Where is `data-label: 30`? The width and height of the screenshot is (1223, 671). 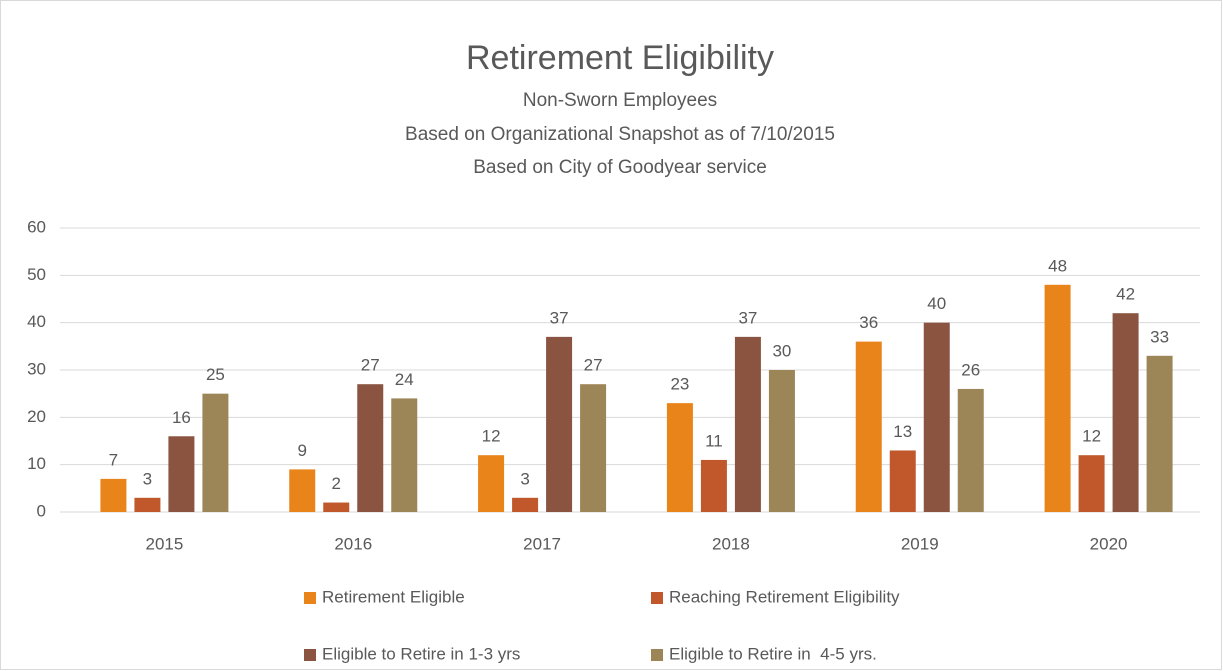
data-label: 30 is located at coordinates (781, 350).